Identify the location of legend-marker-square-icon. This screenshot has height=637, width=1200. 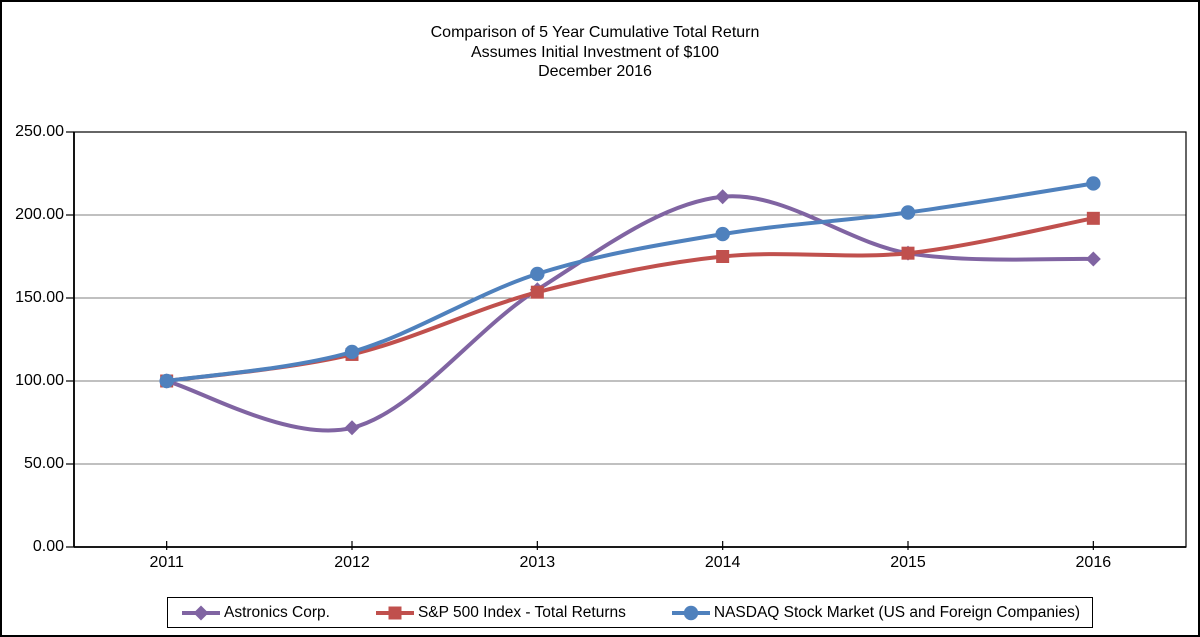
(394, 612).